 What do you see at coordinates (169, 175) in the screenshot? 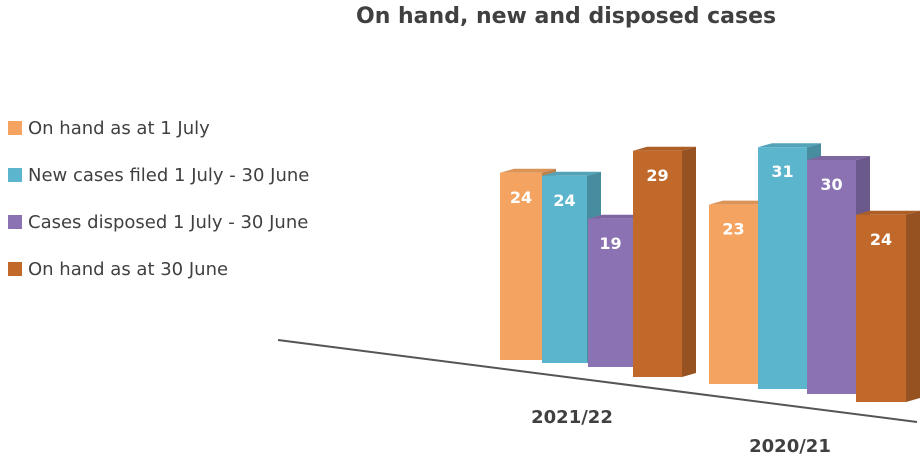
I see `legend-label: New cases filed 1 July - 30 June` at bounding box center [169, 175].